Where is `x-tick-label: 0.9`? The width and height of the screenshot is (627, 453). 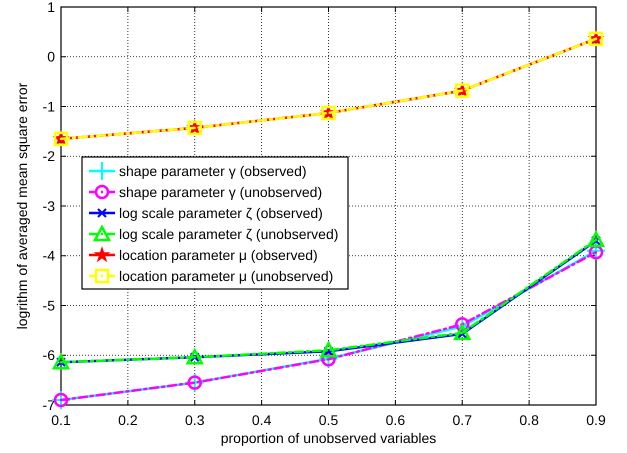
x-tick-label: 0.9 is located at coordinates (596, 420).